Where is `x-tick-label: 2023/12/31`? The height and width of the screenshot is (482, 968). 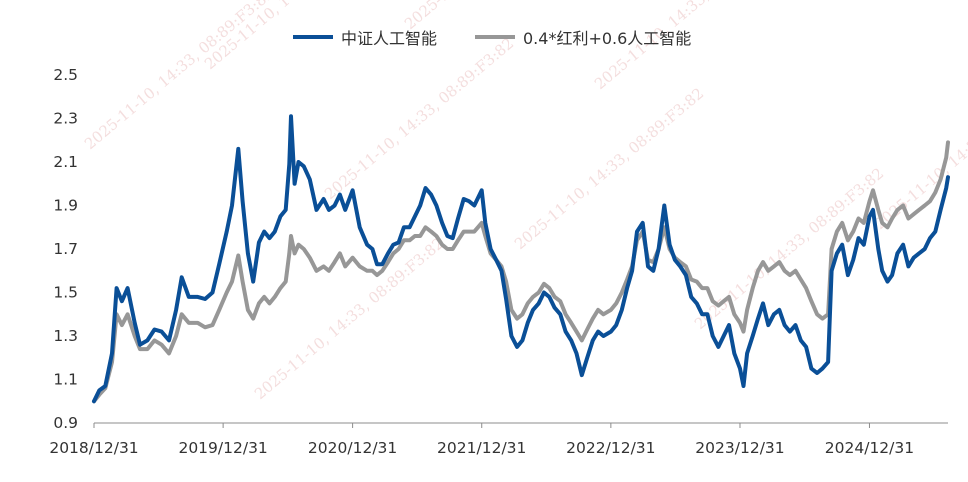 x-tick-label: 2023/12/31 is located at coordinates (739, 448).